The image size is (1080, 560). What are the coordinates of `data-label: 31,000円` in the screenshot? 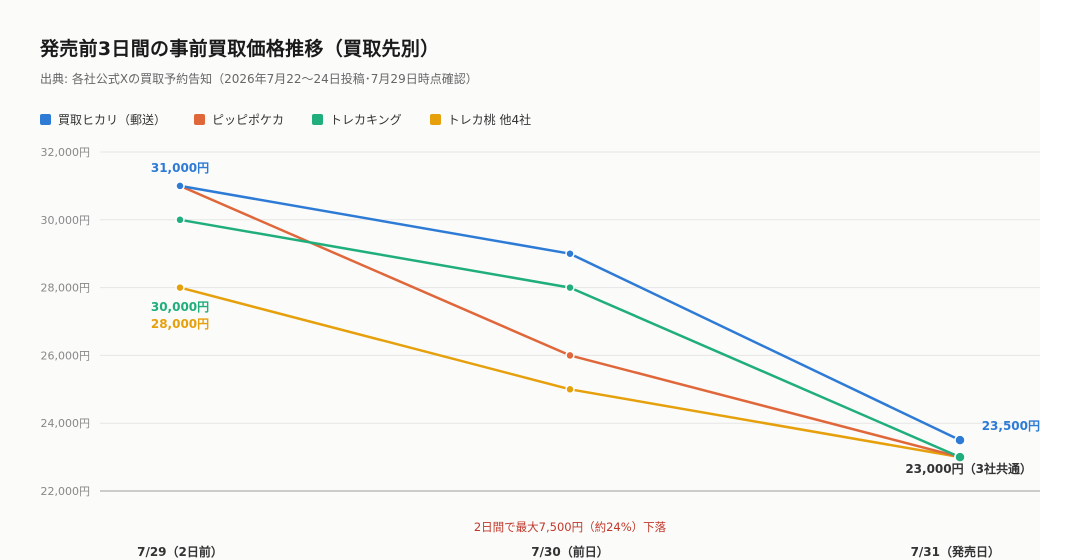 It's located at (180, 168).